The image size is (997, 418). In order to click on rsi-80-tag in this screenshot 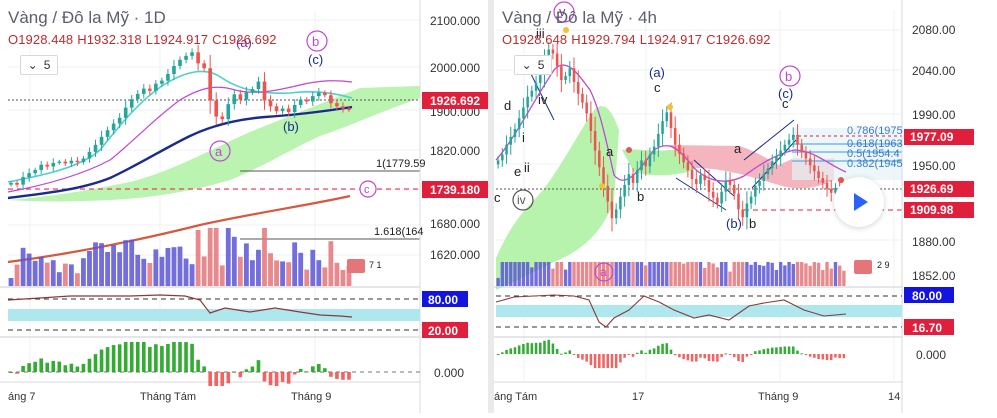, I will do `click(929, 295)`.